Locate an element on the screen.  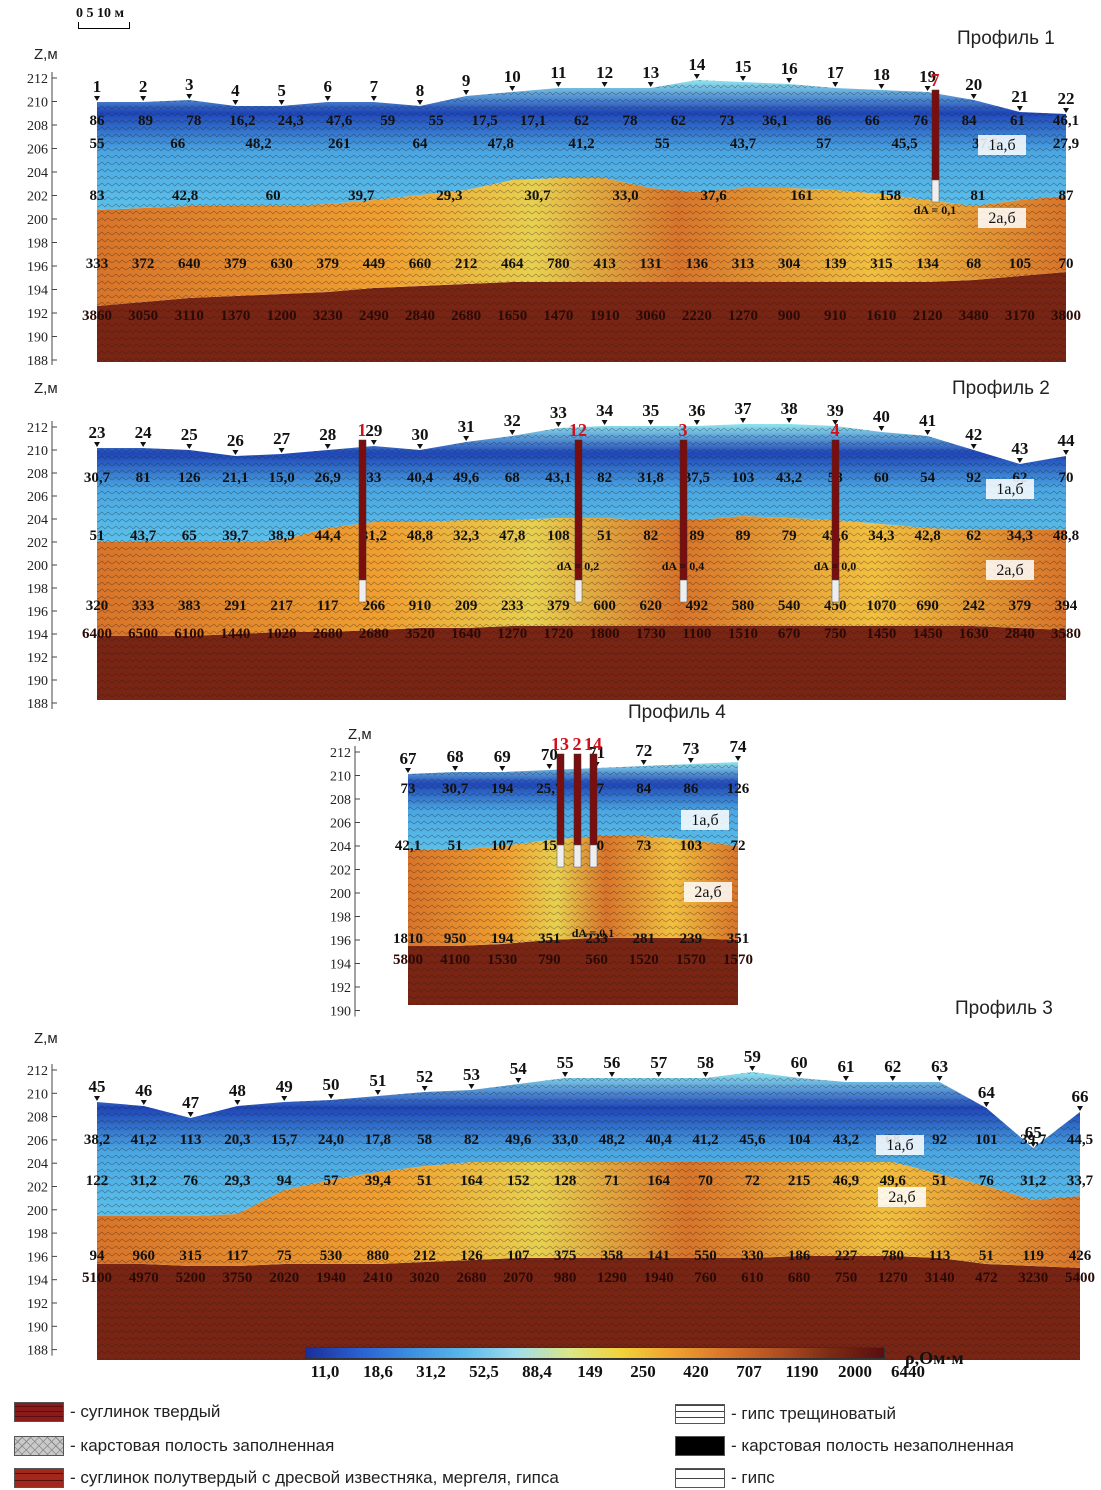
resistivity-value: 3140 is located at coordinates (940, 1278).